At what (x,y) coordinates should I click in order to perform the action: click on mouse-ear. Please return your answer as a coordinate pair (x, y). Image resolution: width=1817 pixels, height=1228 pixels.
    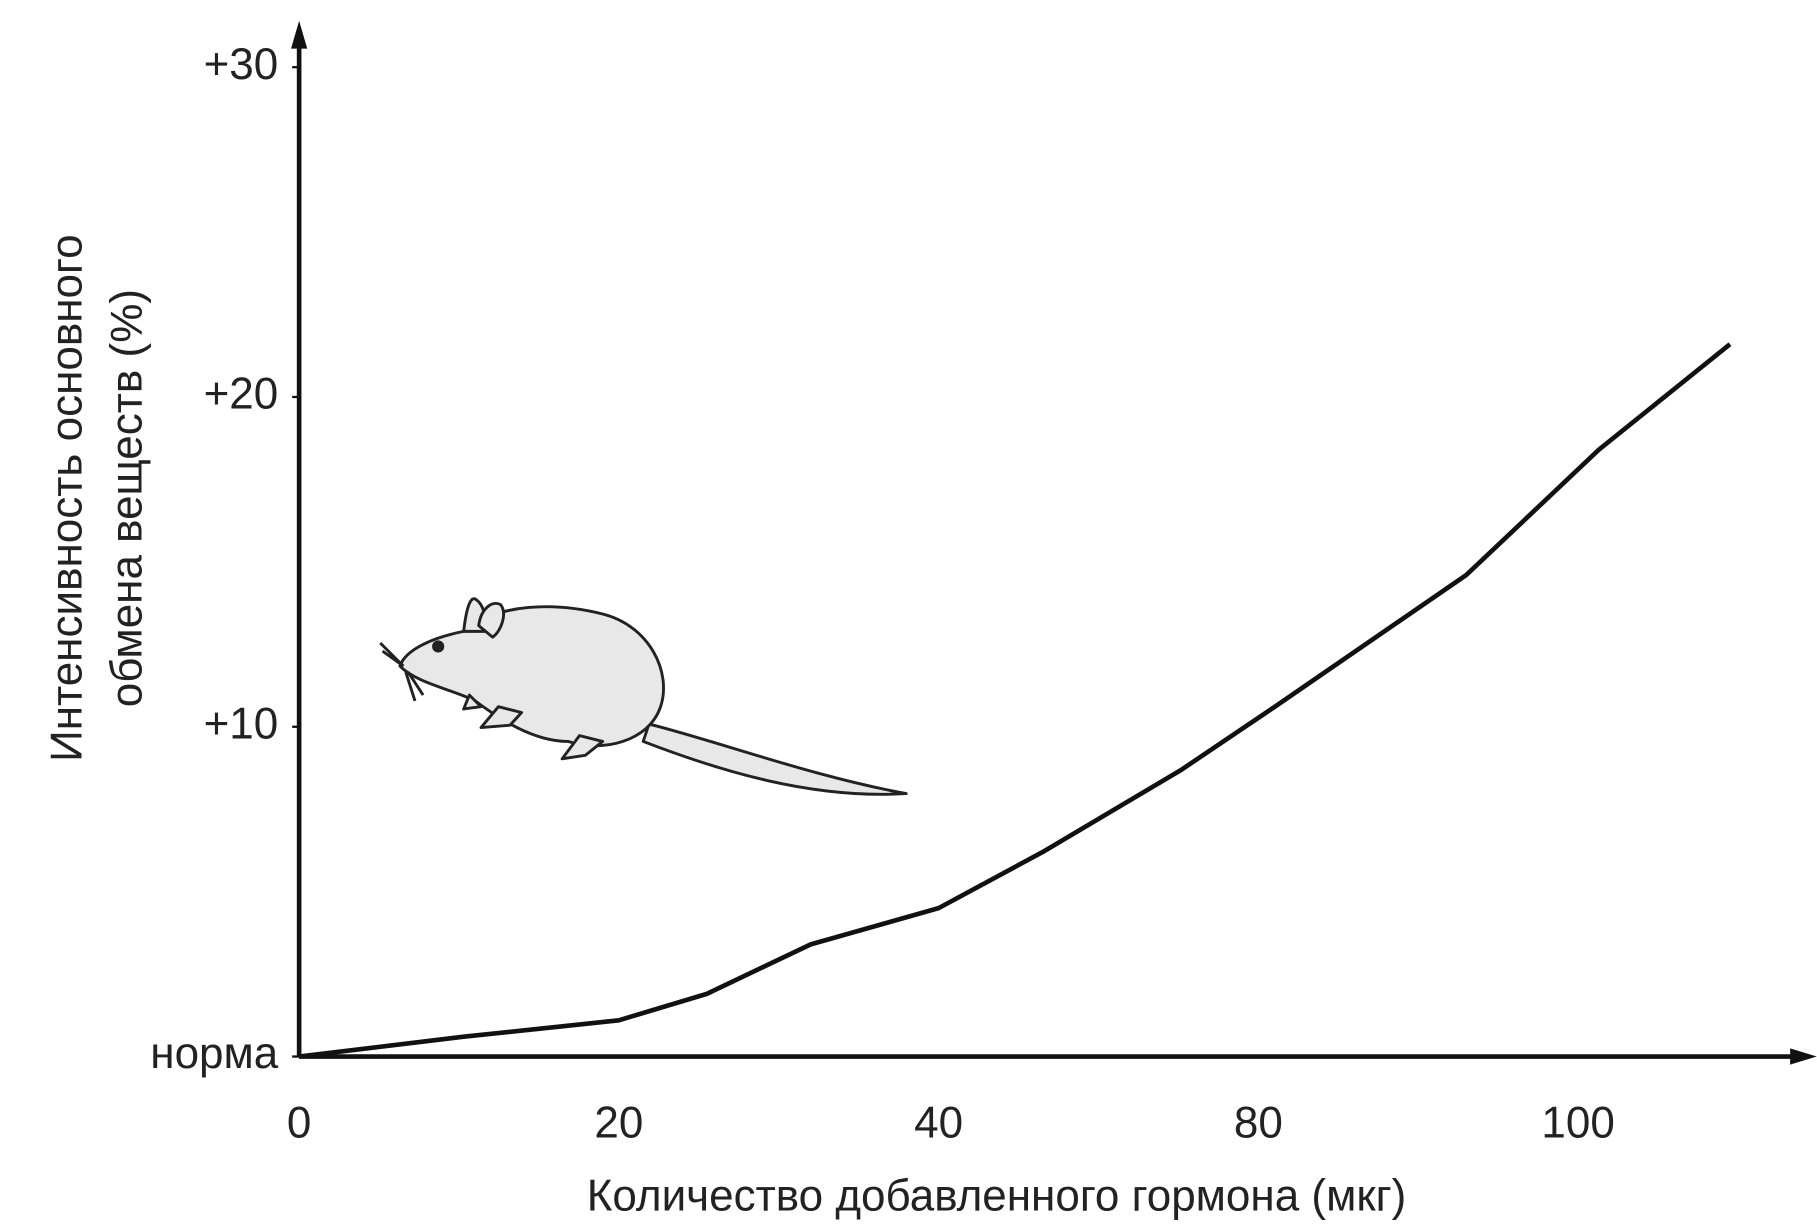
    Looking at the image, I should click on (491, 620).